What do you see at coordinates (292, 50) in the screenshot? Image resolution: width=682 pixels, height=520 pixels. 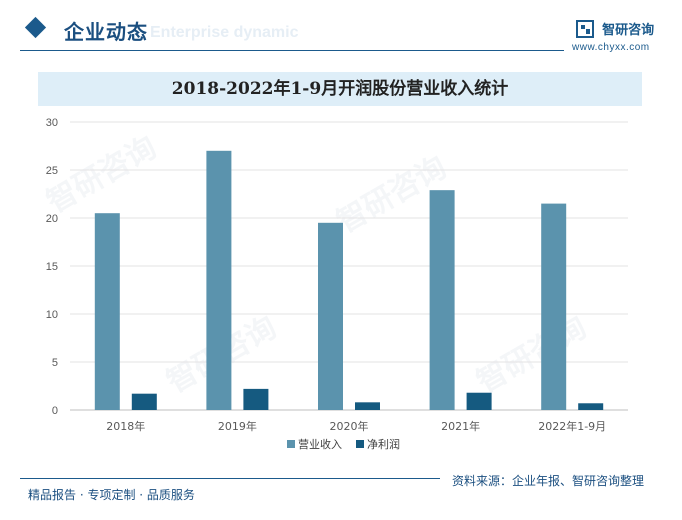 I see `header-divider` at bounding box center [292, 50].